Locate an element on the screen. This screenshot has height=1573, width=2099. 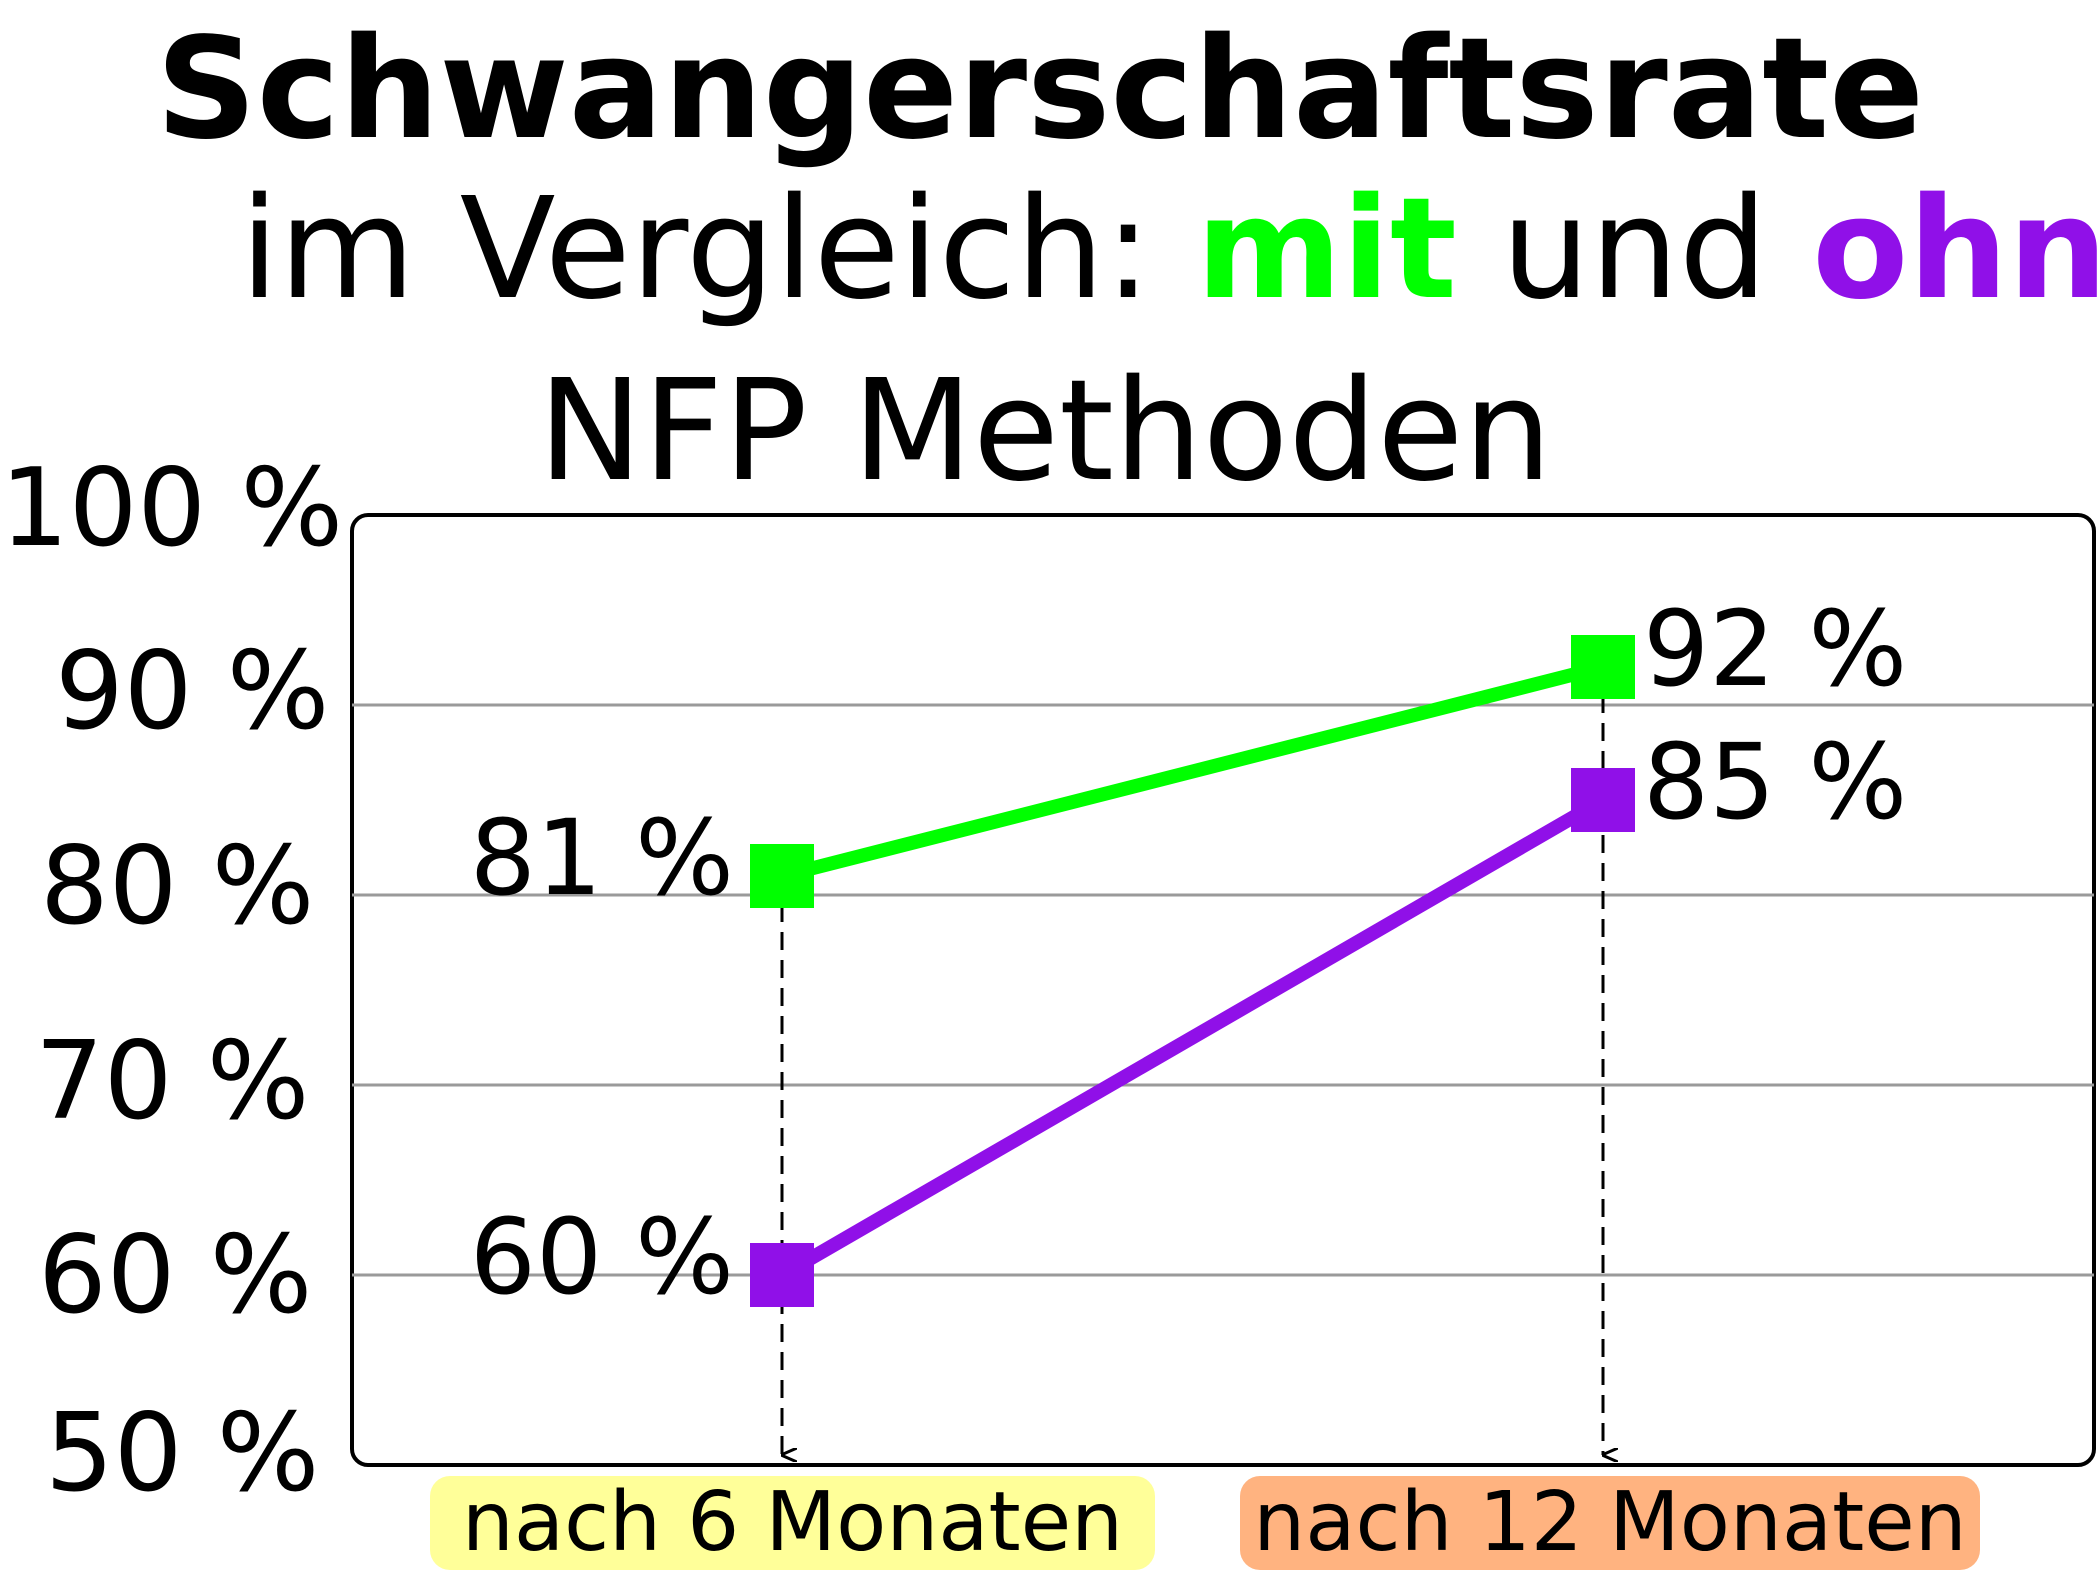
y-tick-label: 80 % is located at coordinates (177, 886).